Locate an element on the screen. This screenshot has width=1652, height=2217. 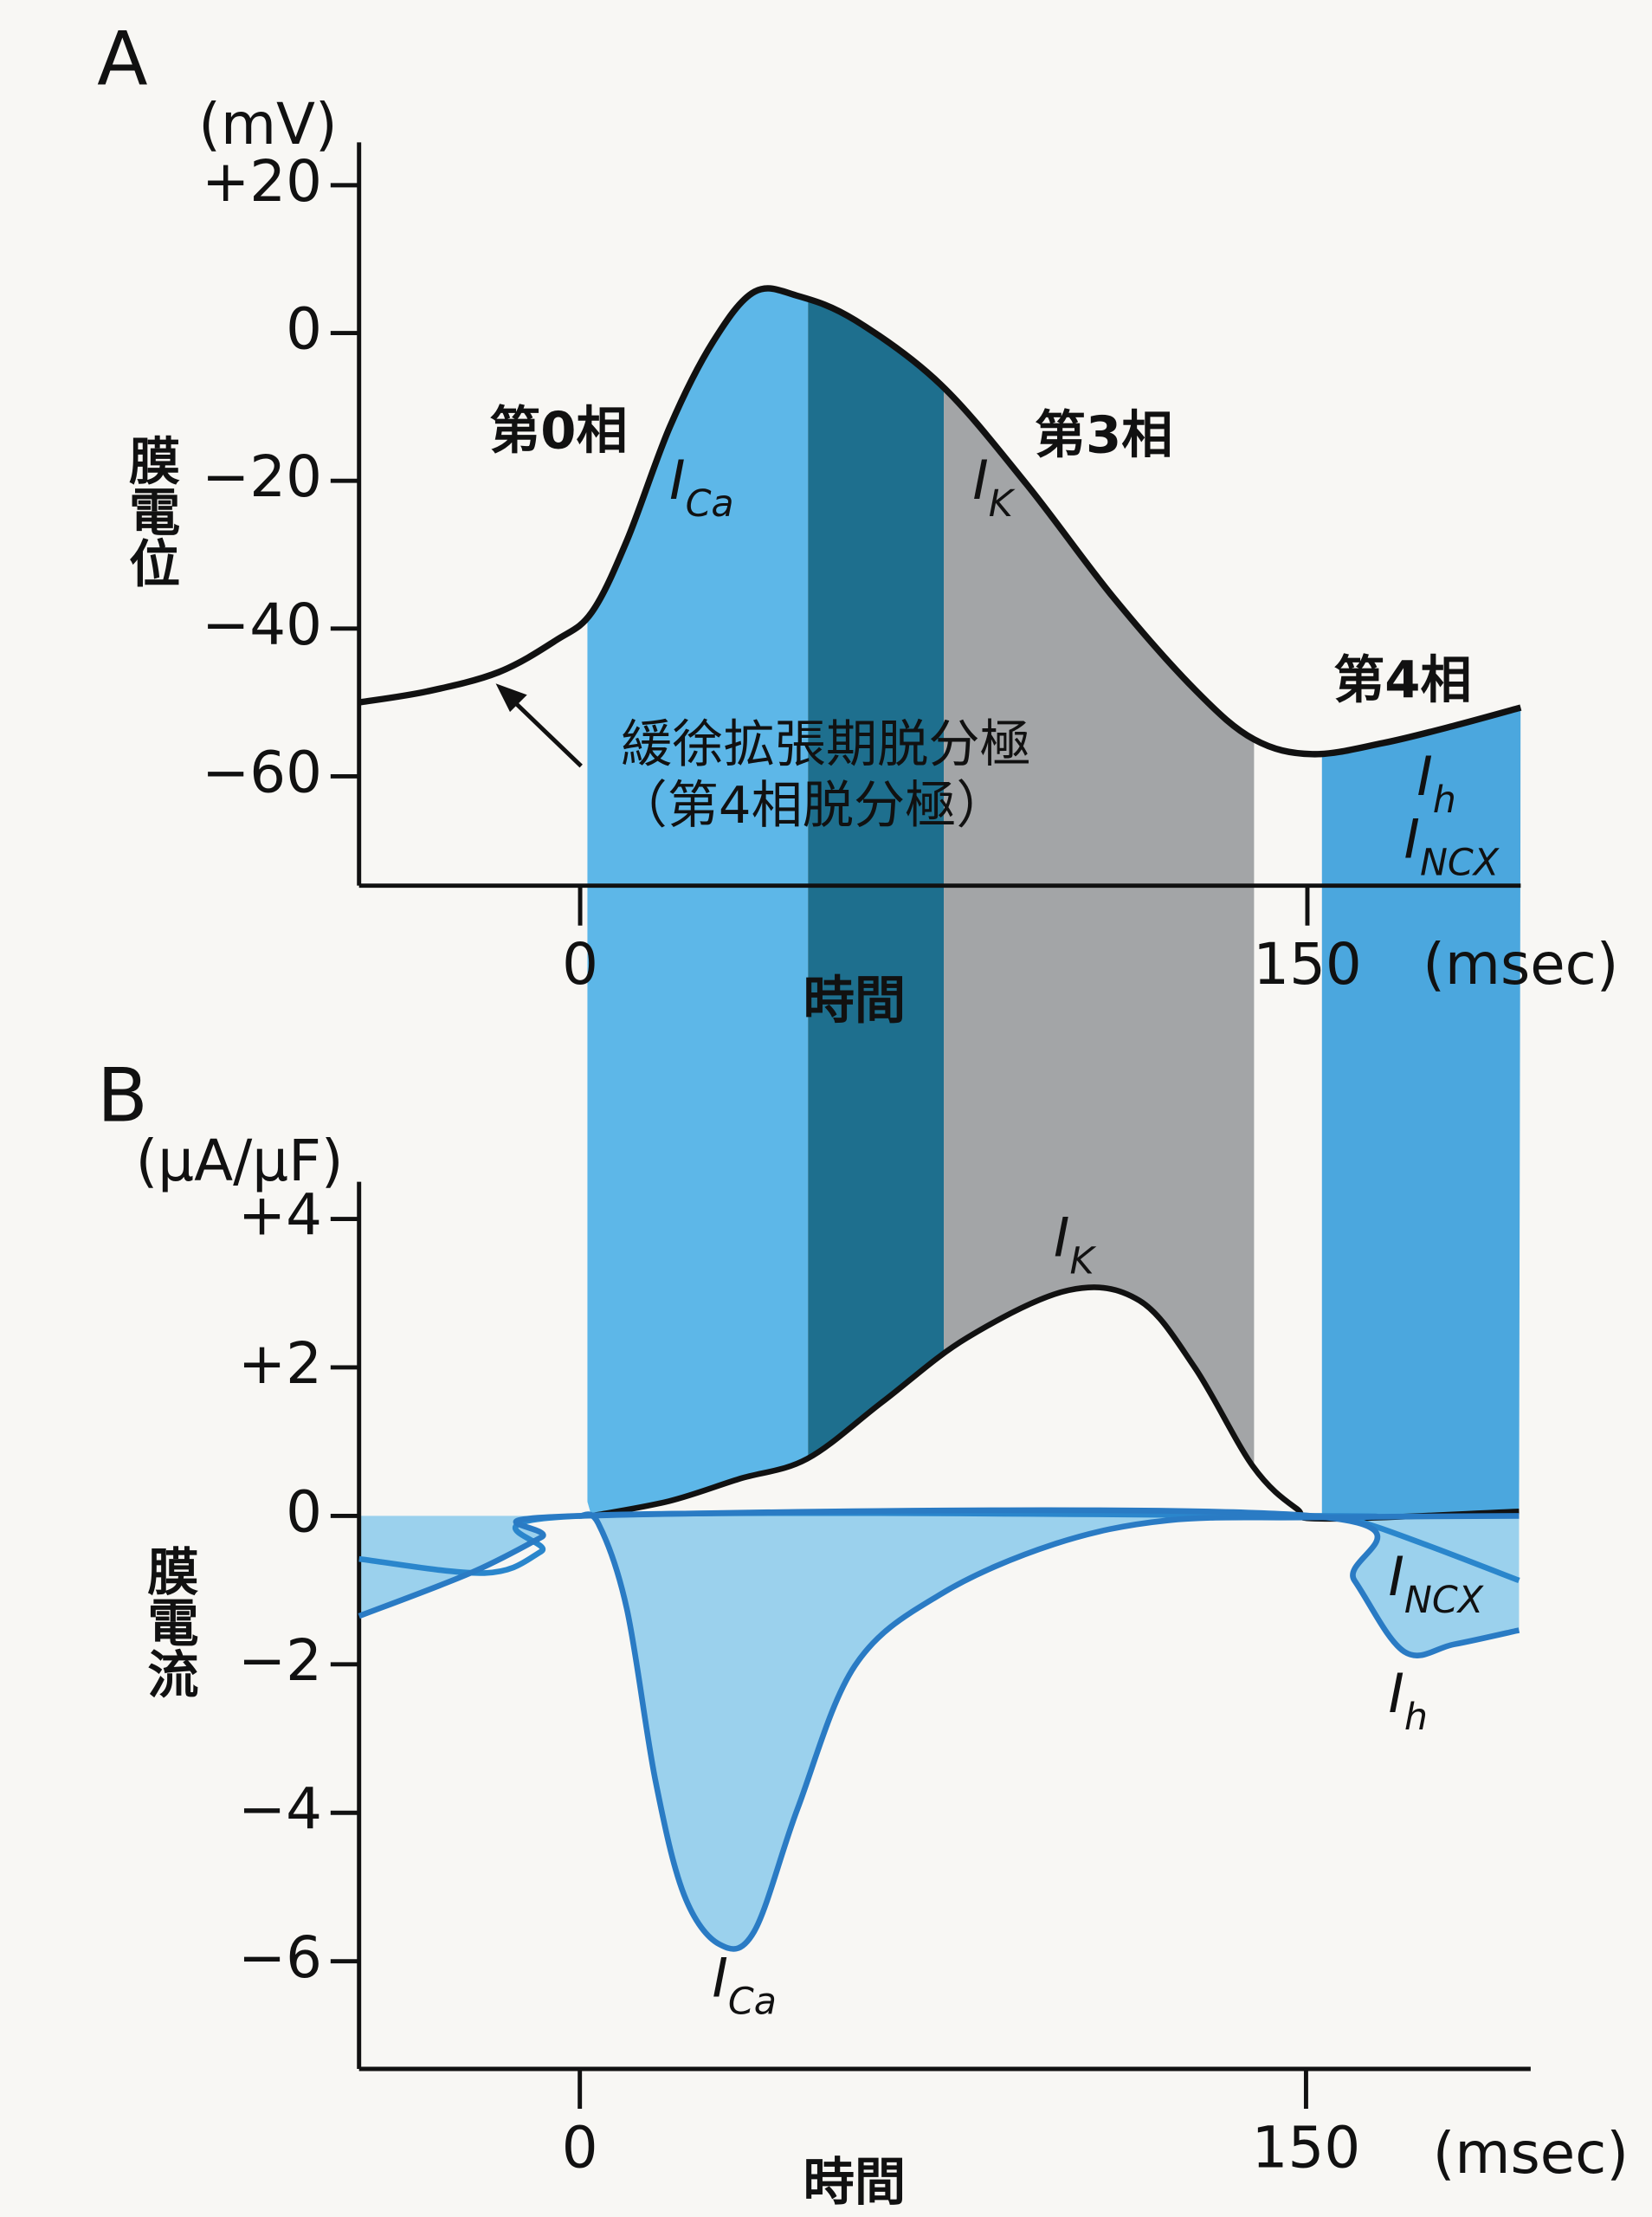
y-axis-label: 膜電流 is located at coordinates (169, 1622).